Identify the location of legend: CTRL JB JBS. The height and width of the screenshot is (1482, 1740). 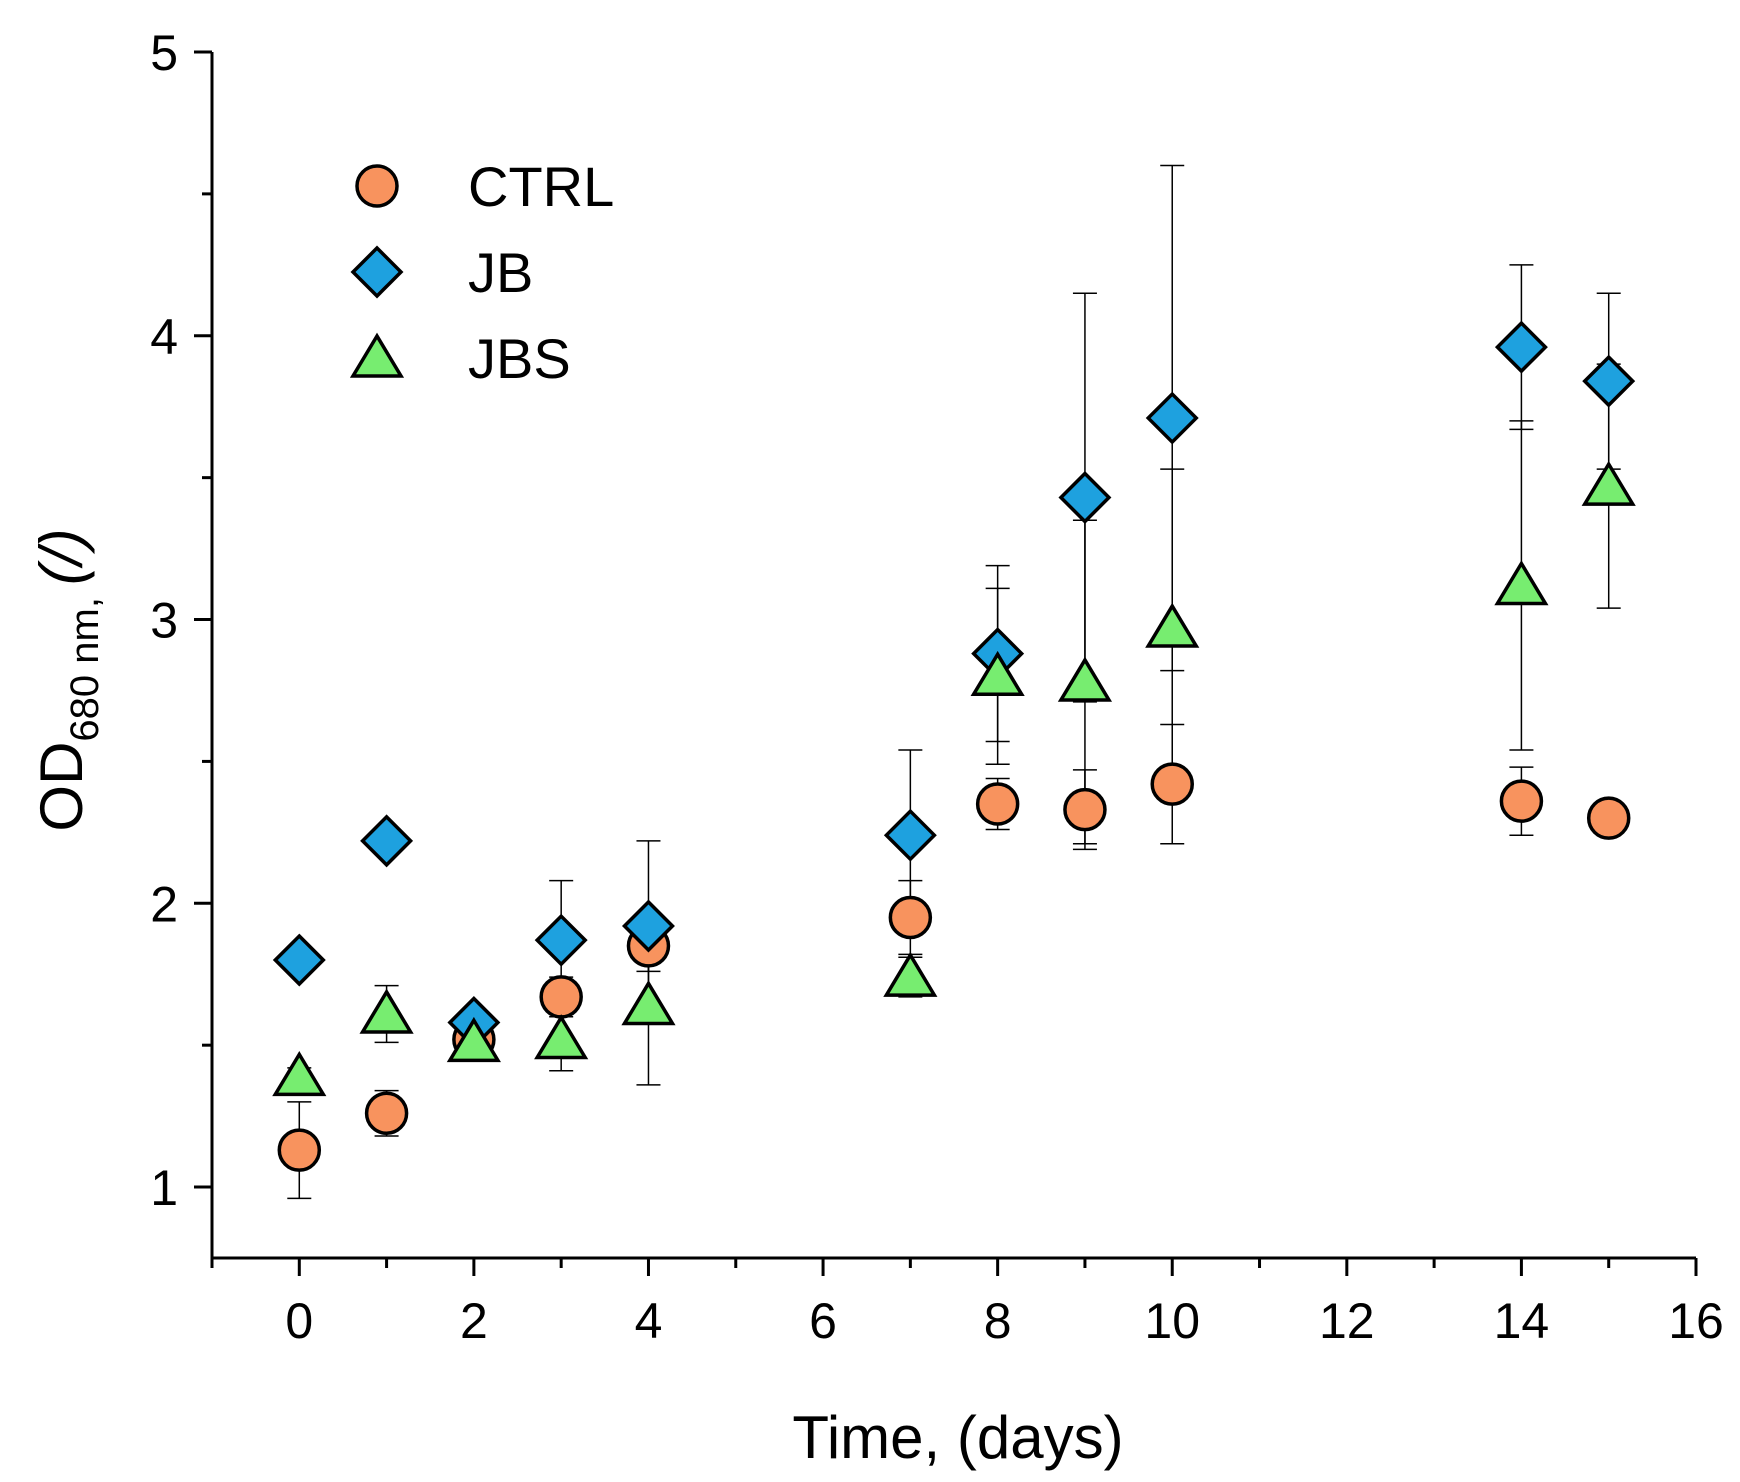
(481, 272).